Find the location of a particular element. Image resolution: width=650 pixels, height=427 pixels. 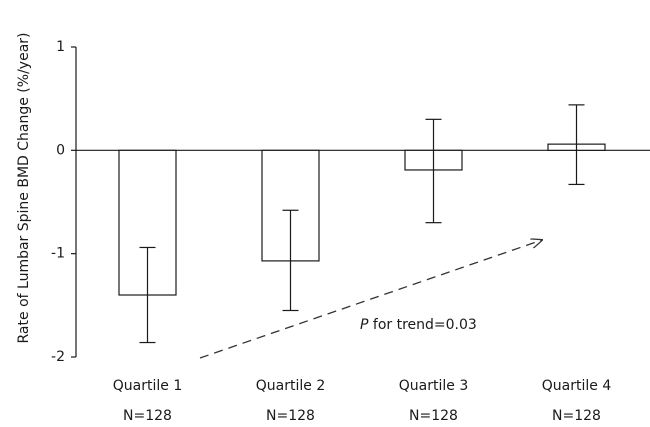

category-label: Quartile 1 is located at coordinates (147, 386).